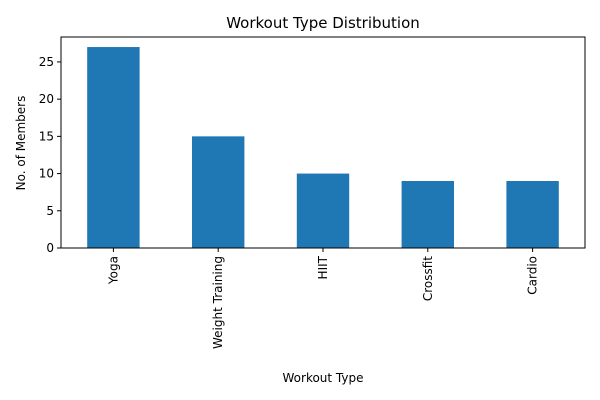 The width and height of the screenshot is (600, 400). I want to click on y-tick-label: 5, so click(50, 211).